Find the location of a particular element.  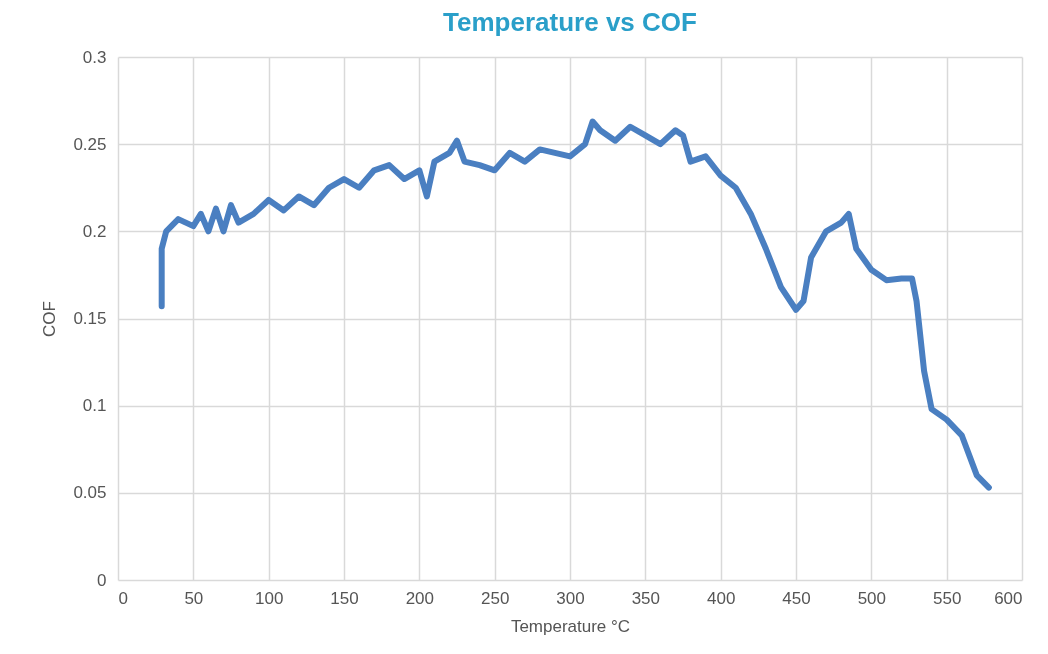

x-tick-label: 250 is located at coordinates (495, 598).